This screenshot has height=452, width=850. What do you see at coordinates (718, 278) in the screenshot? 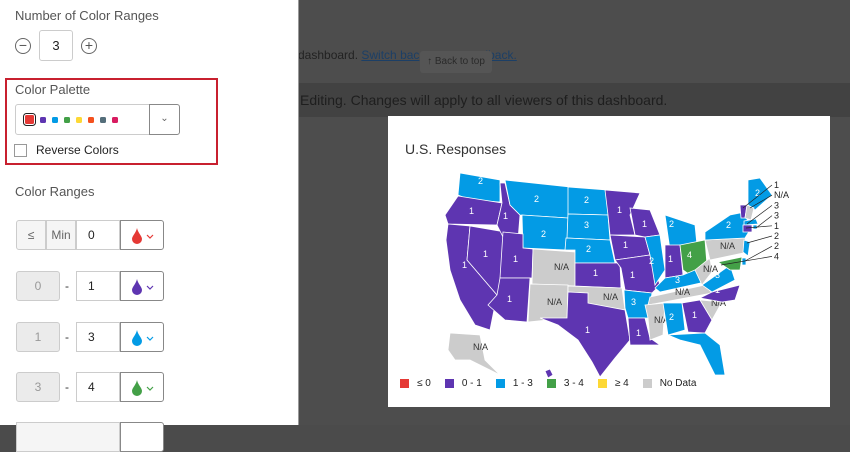
I see `state-va` at bounding box center [718, 278].